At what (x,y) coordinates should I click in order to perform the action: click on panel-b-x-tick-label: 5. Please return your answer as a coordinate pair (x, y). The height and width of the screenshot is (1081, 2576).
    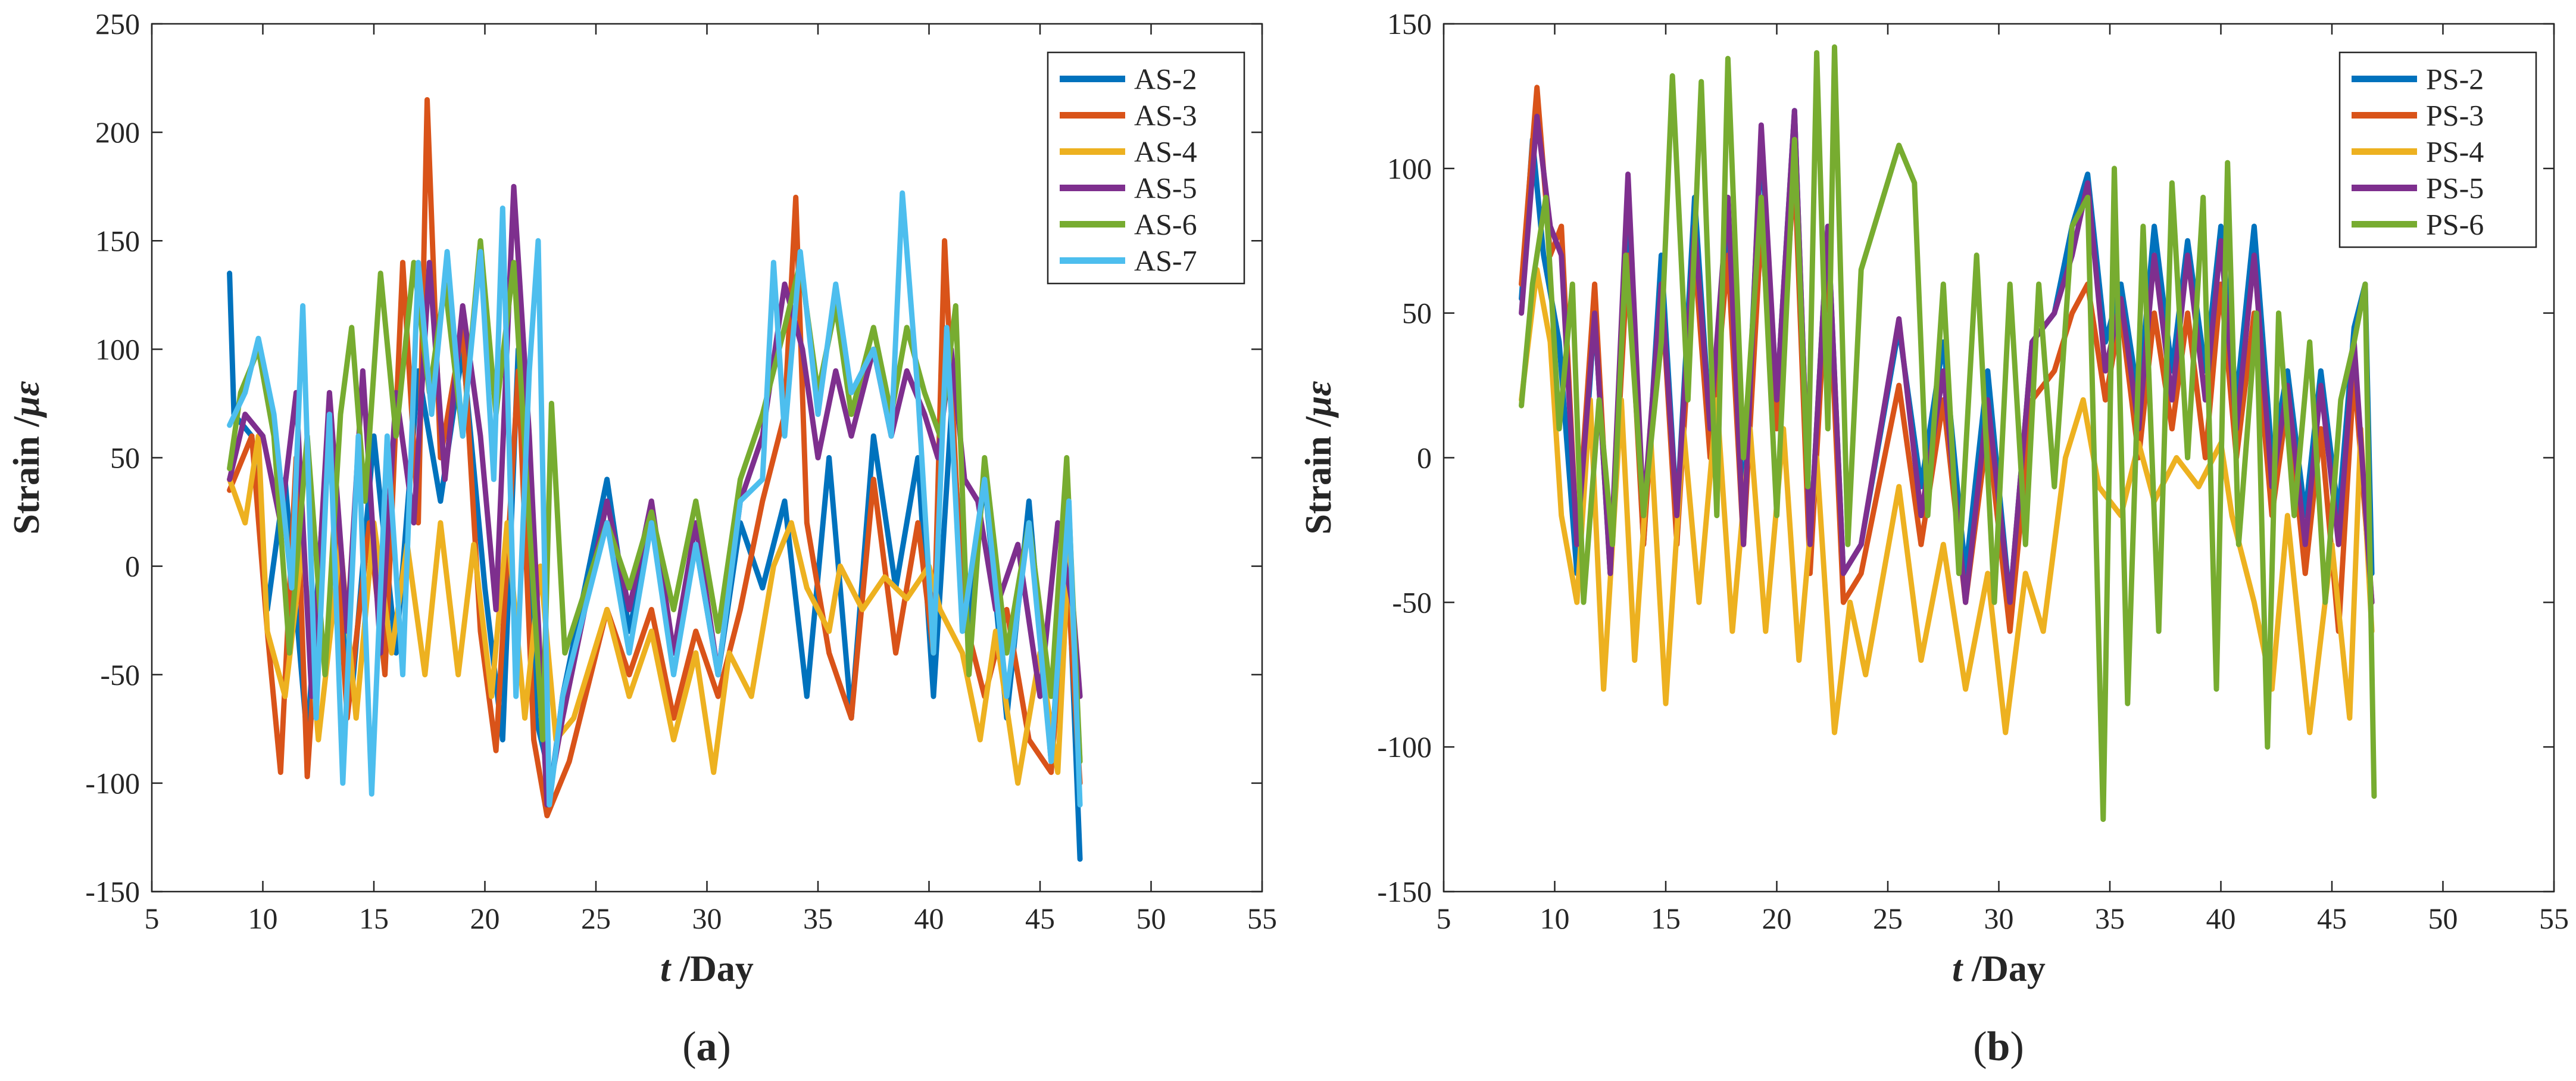
    Looking at the image, I should click on (1444, 919).